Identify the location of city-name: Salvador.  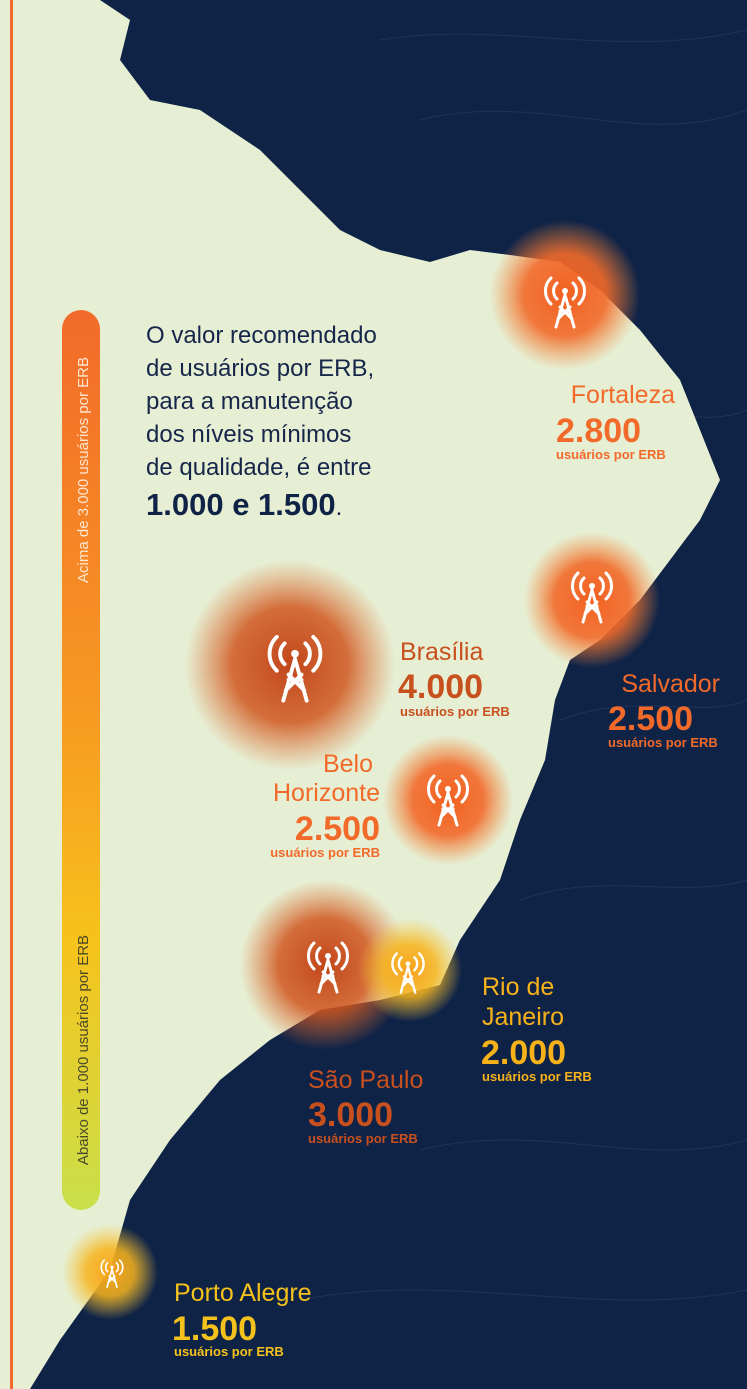
(670, 684).